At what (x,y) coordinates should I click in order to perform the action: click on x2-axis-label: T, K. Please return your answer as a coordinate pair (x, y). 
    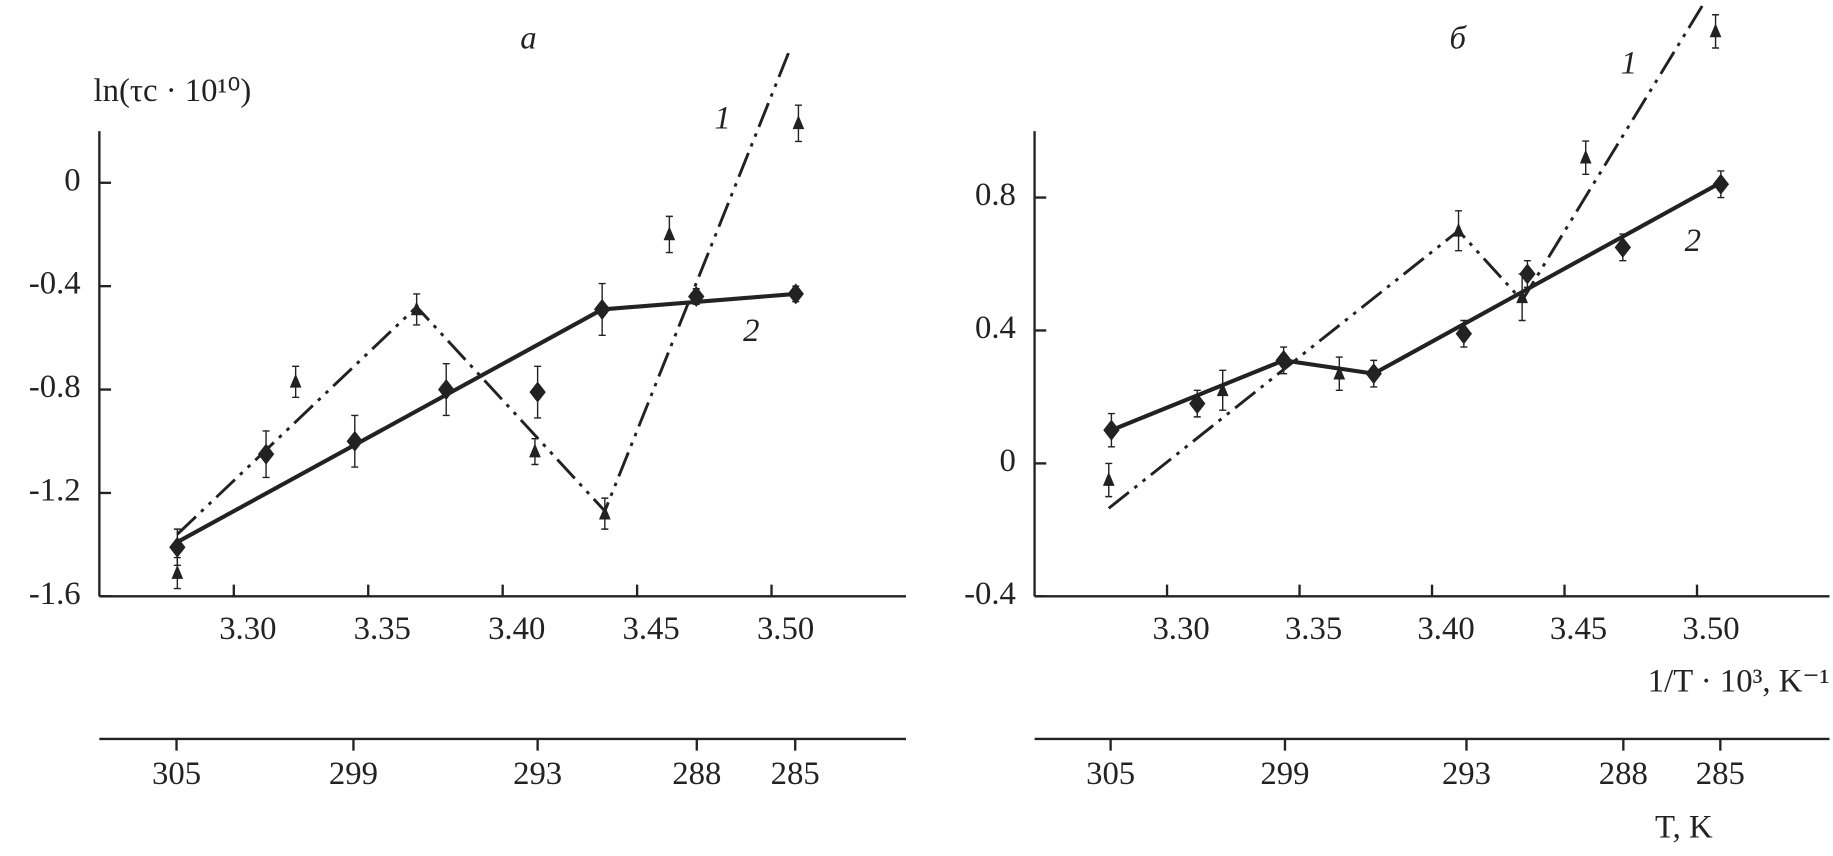
    Looking at the image, I should click on (1684, 828).